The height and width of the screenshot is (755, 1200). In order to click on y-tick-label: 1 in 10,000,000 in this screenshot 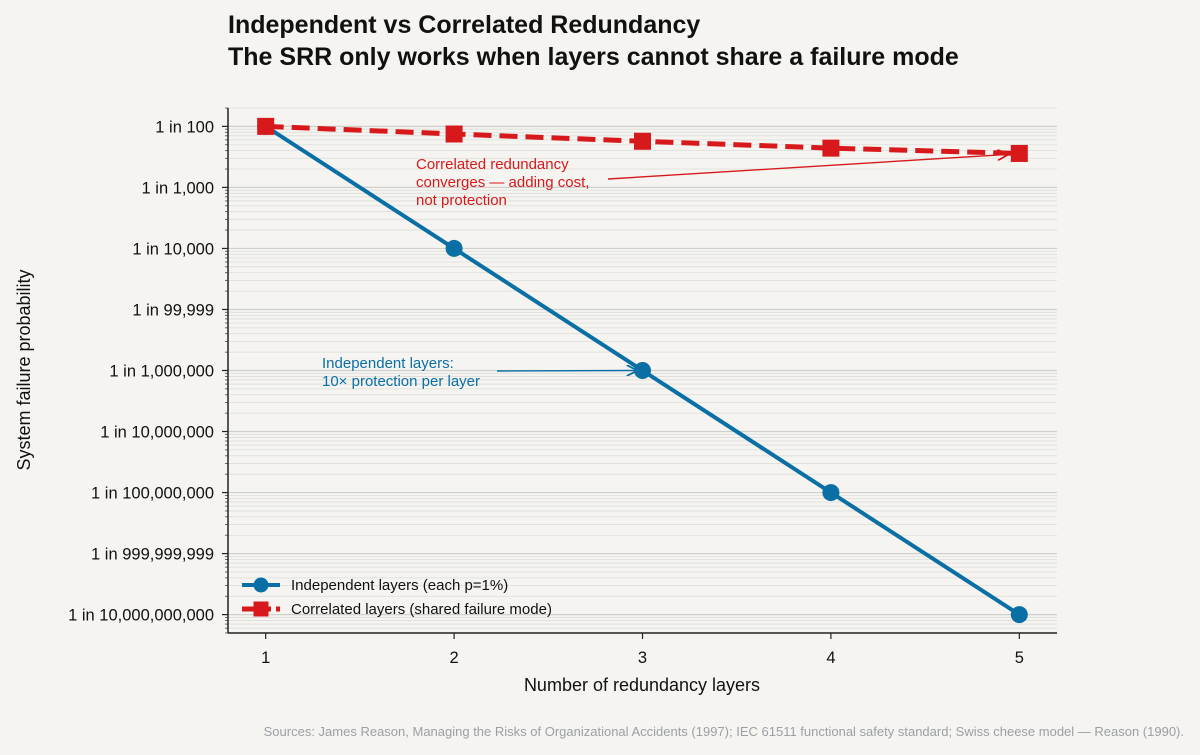, I will do `click(157, 433)`.